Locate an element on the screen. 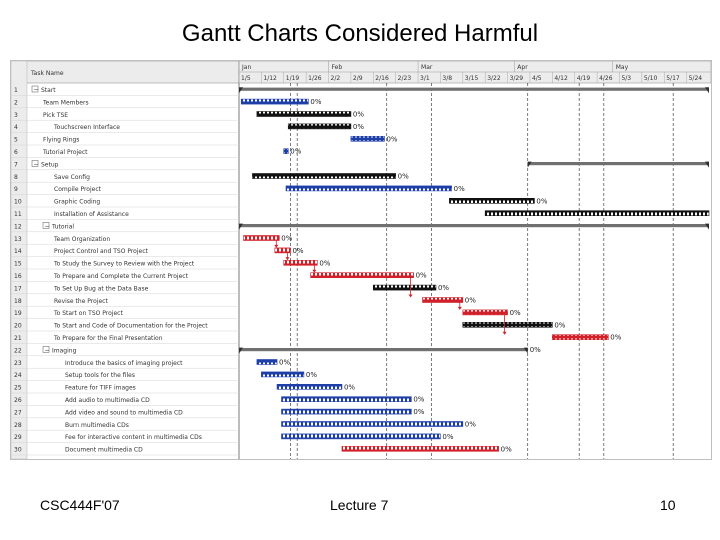 This screenshot has height=540, width=720. week-label: 3/22 is located at coordinates (494, 78).